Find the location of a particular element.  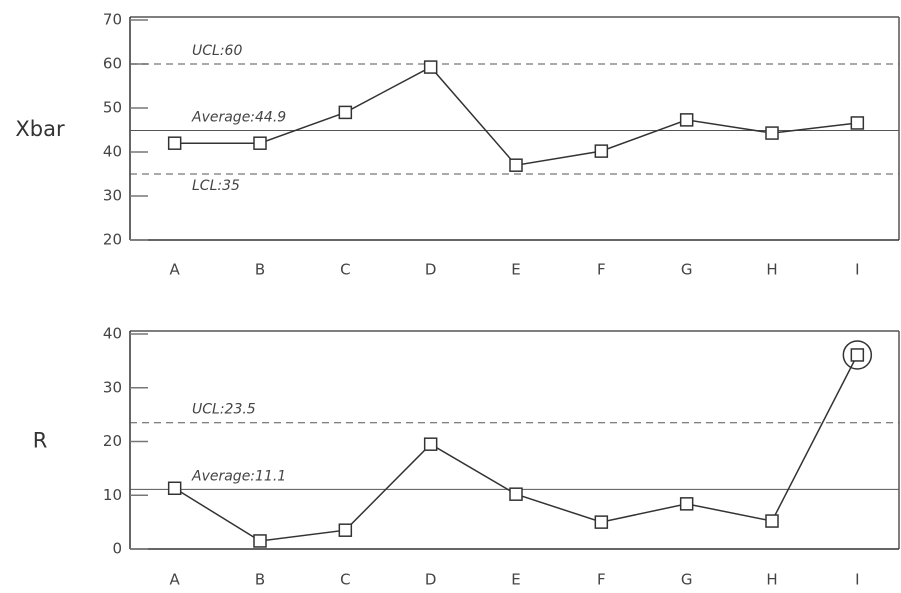

control-line-label: Average:11.1 is located at coordinates (238, 476).